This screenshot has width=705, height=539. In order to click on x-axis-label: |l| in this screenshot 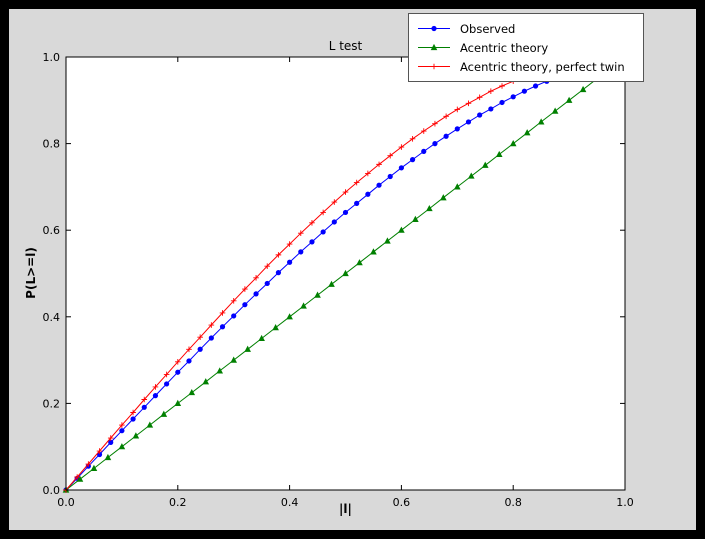, I will do `click(345, 509)`.